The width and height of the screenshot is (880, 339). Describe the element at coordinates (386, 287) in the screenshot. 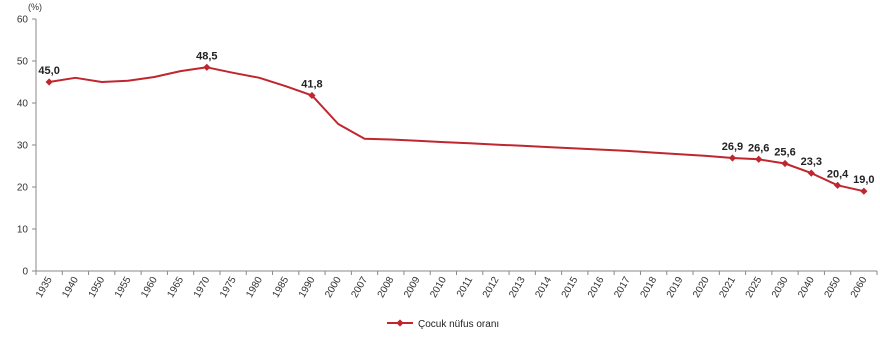

I see `x-tick-label: 2008` at that location.